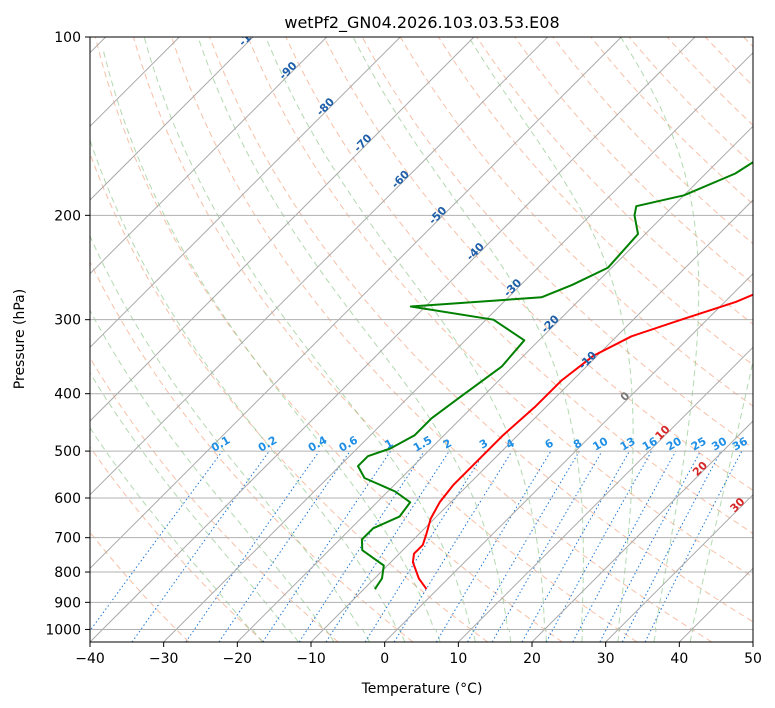 The image size is (775, 708). What do you see at coordinates (679, 659) in the screenshot?
I see `x-tick-label: 40` at bounding box center [679, 659].